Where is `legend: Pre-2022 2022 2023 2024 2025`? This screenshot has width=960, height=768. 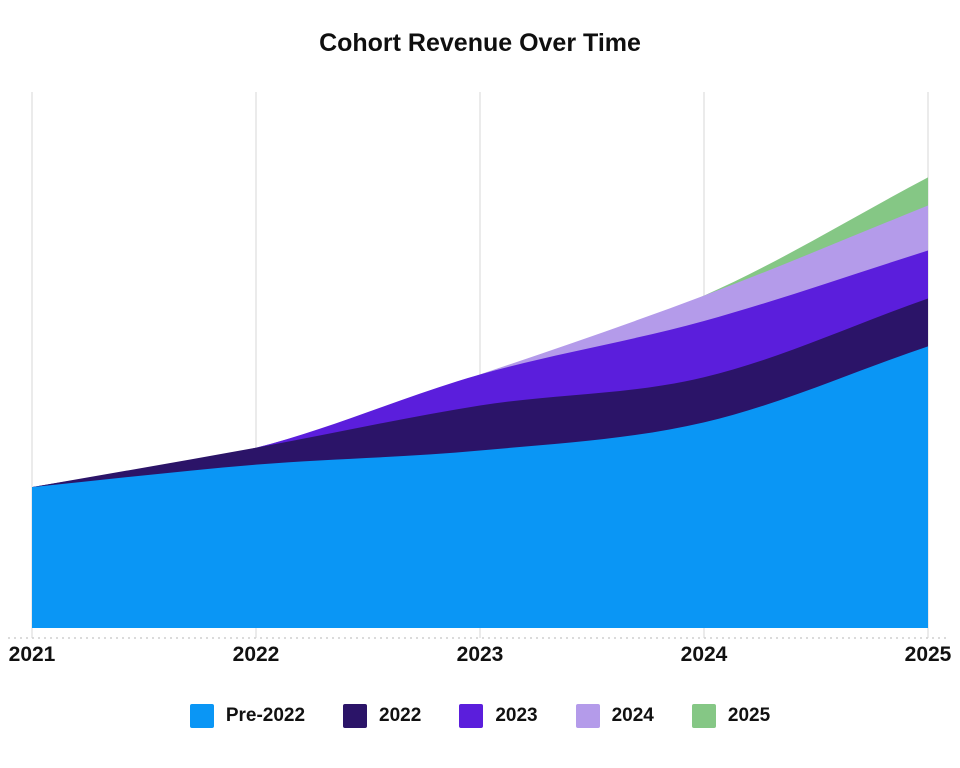 legend: Pre-2022 2022 2023 2024 2025 is located at coordinates (480, 716).